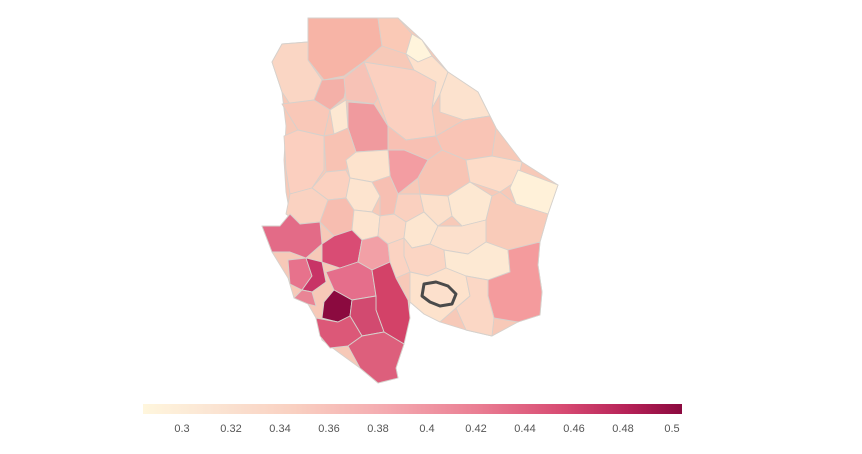 This screenshot has height=454, width=862. I want to click on legend-tick: 0.38, so click(378, 429).